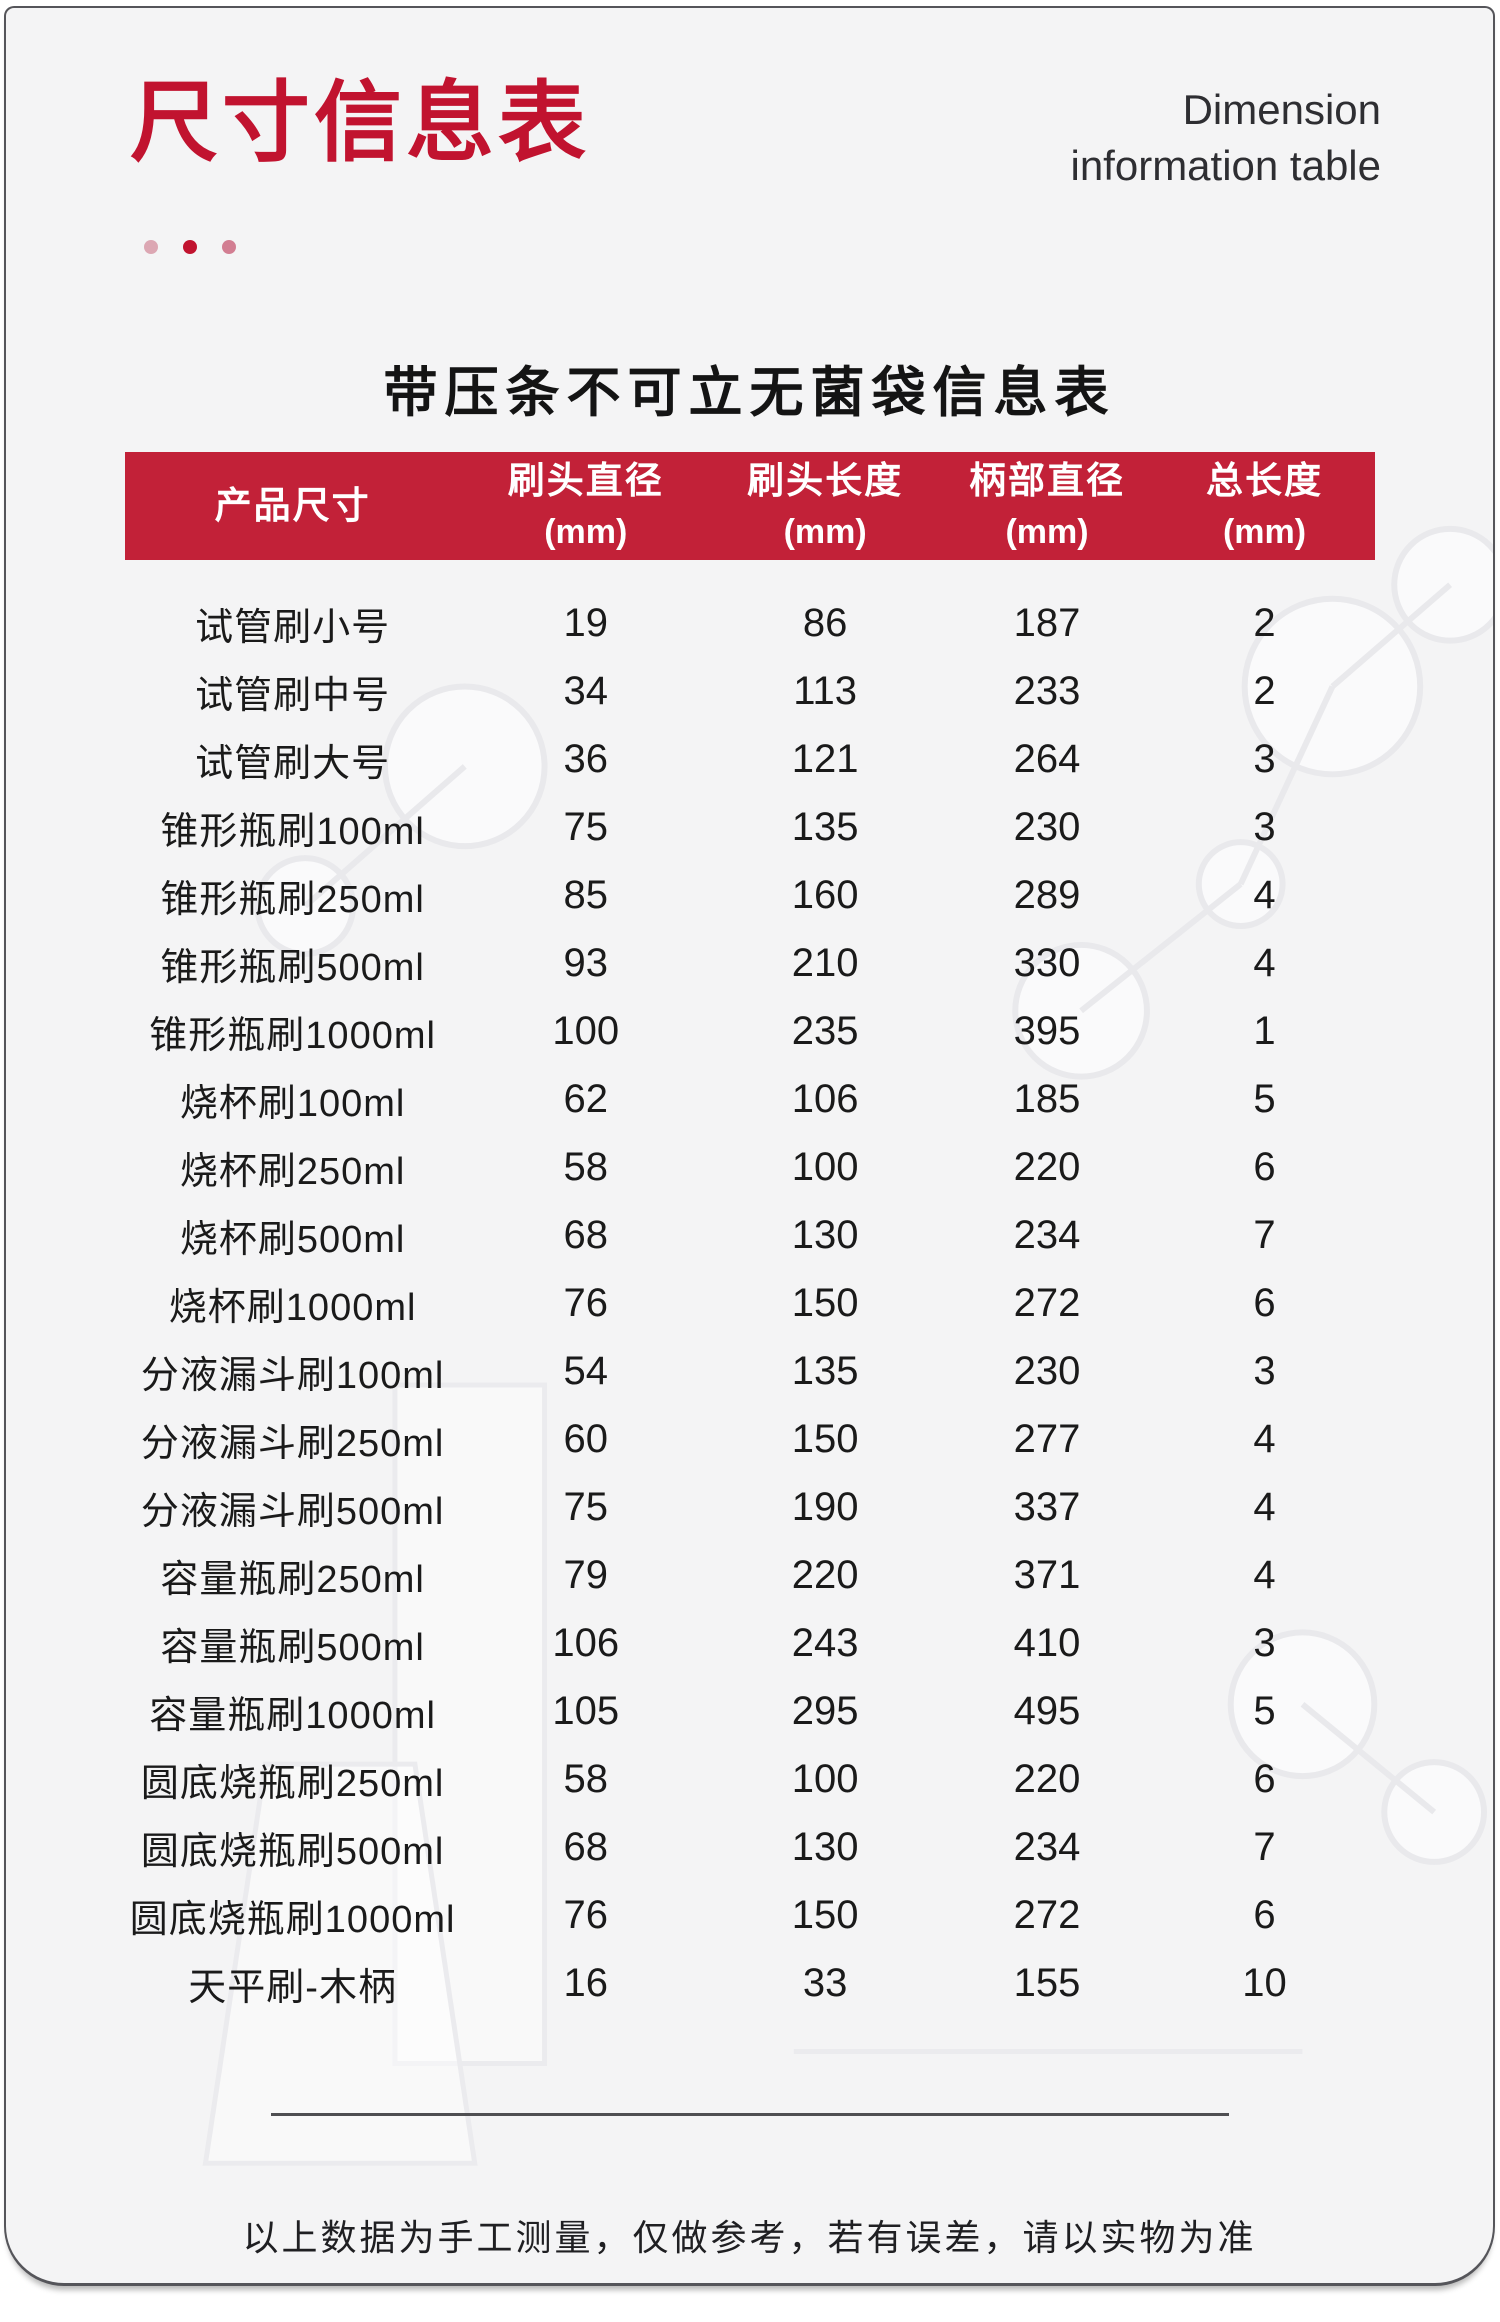 The width and height of the screenshot is (1500, 2322). Describe the element at coordinates (586, 1983) in the screenshot. I see `cell-head-diameter: 16` at that location.